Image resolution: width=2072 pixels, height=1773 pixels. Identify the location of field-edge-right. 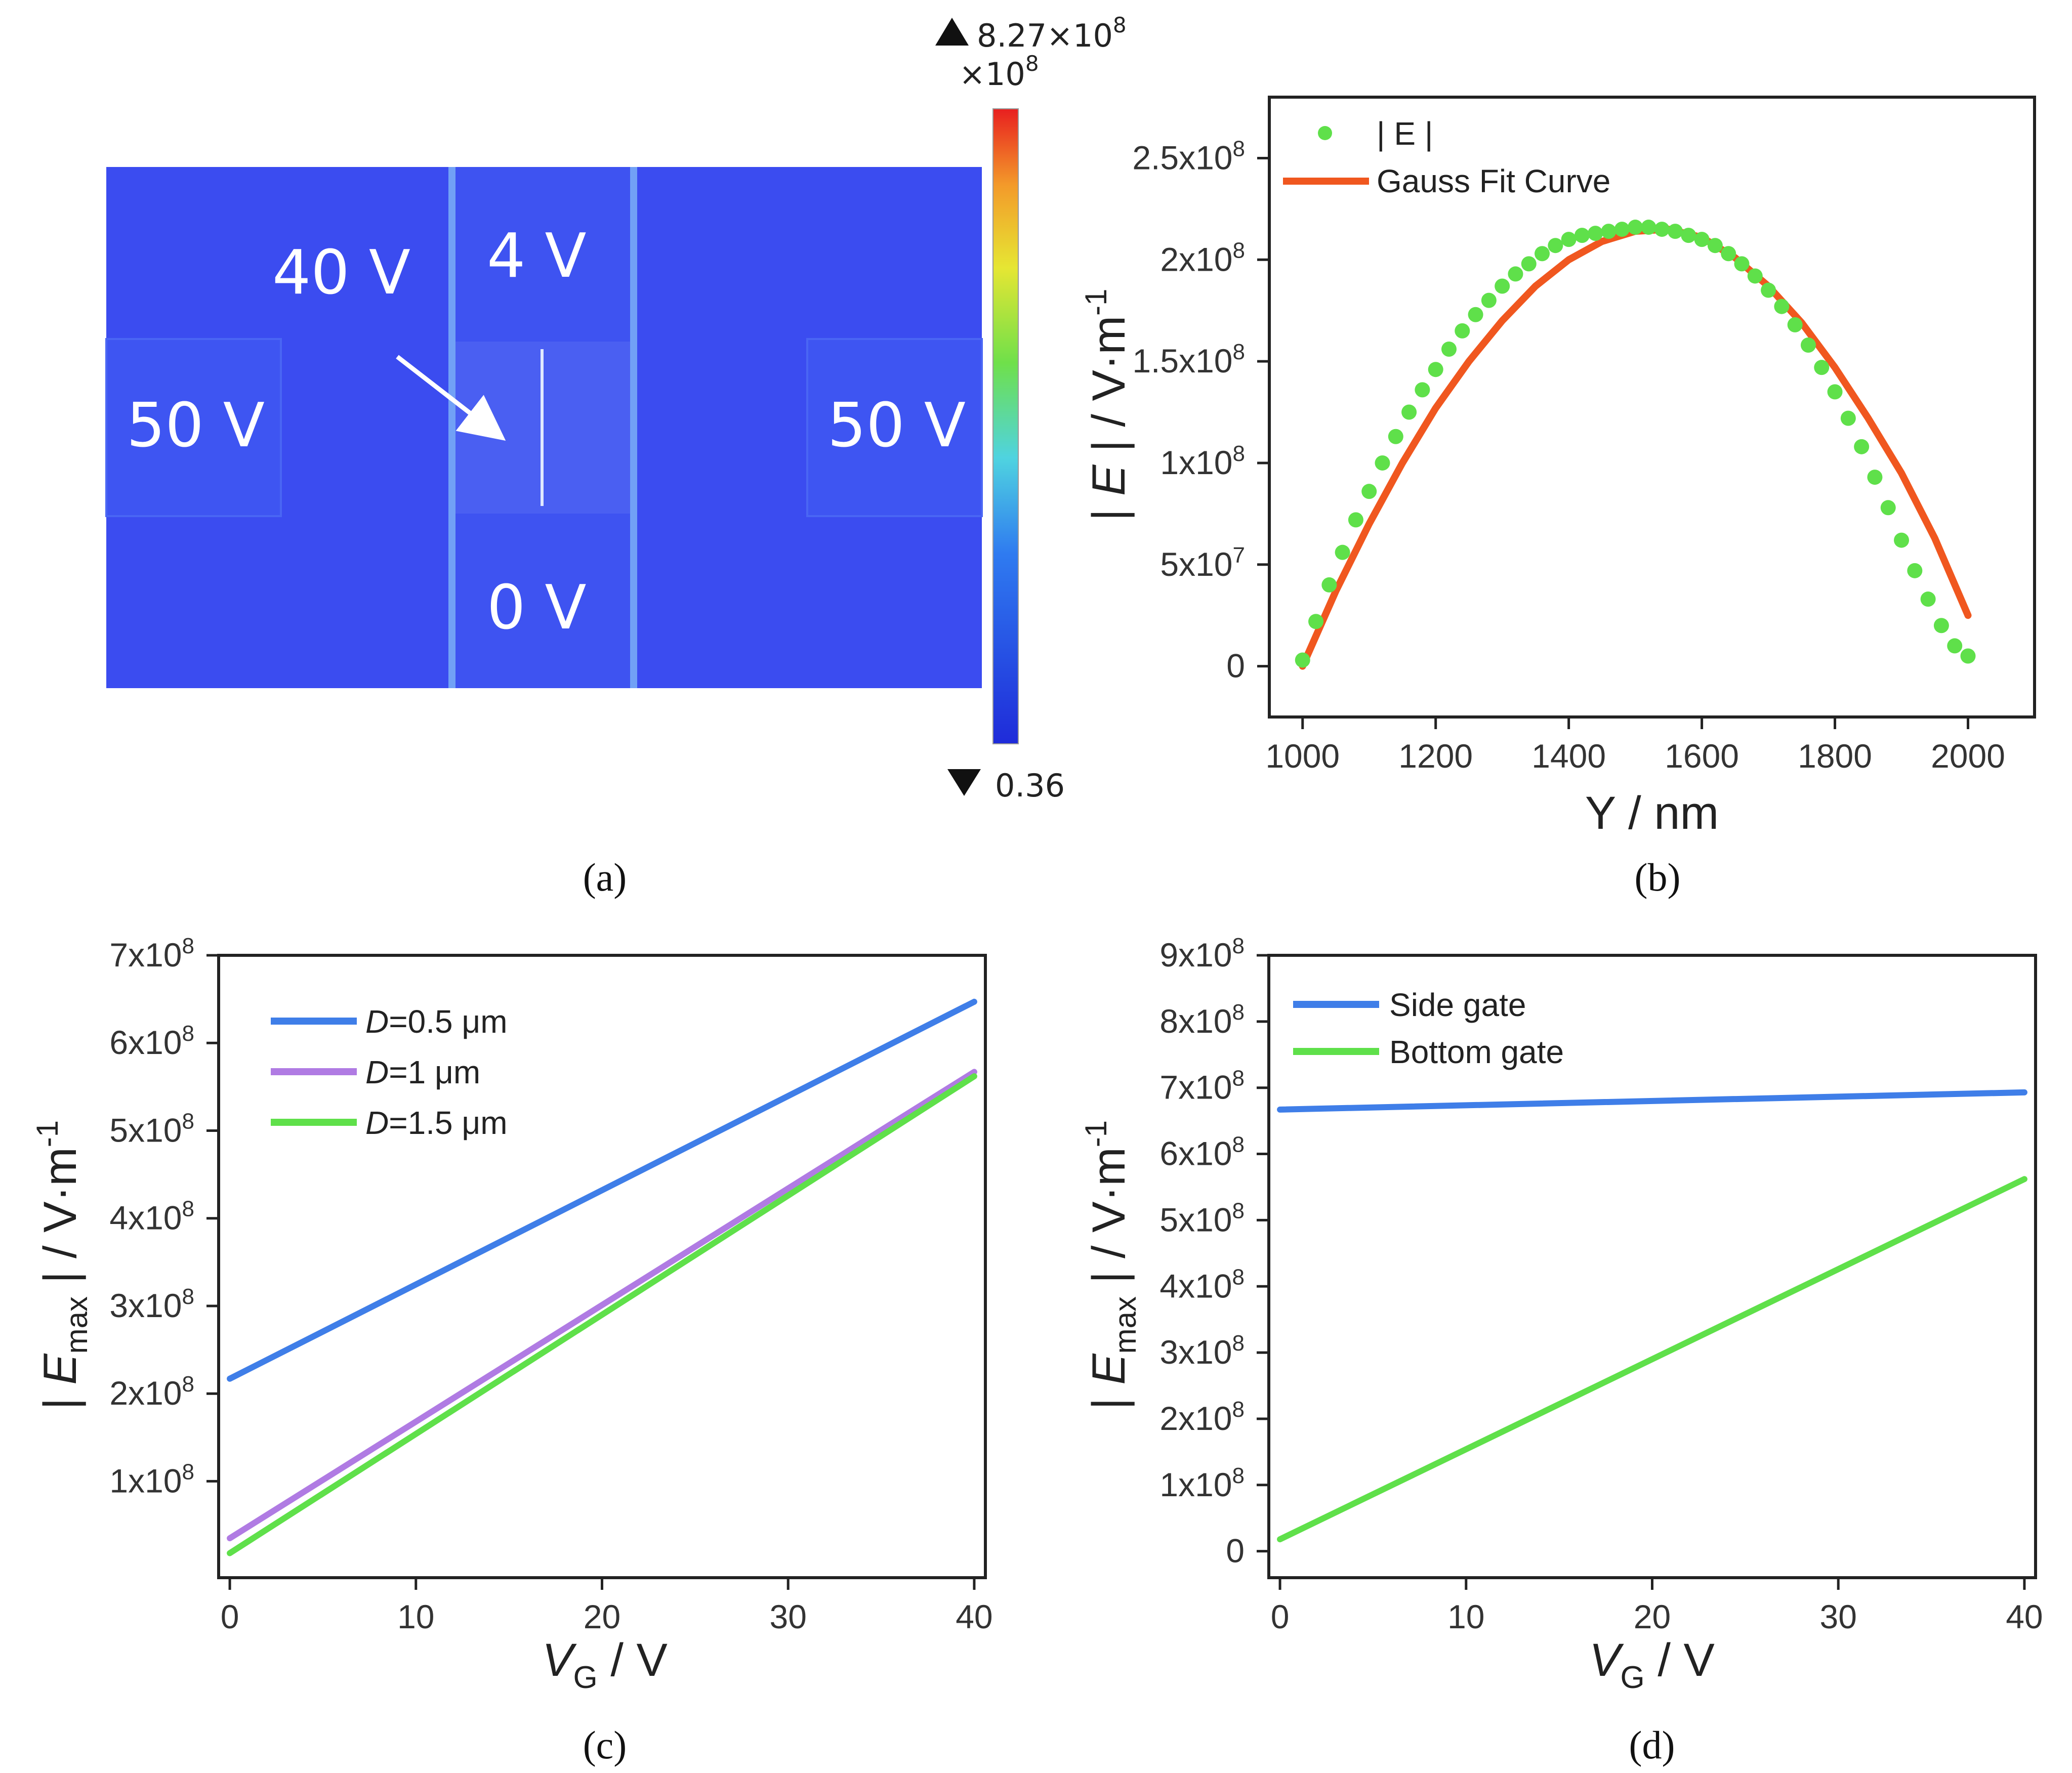
(633, 428).